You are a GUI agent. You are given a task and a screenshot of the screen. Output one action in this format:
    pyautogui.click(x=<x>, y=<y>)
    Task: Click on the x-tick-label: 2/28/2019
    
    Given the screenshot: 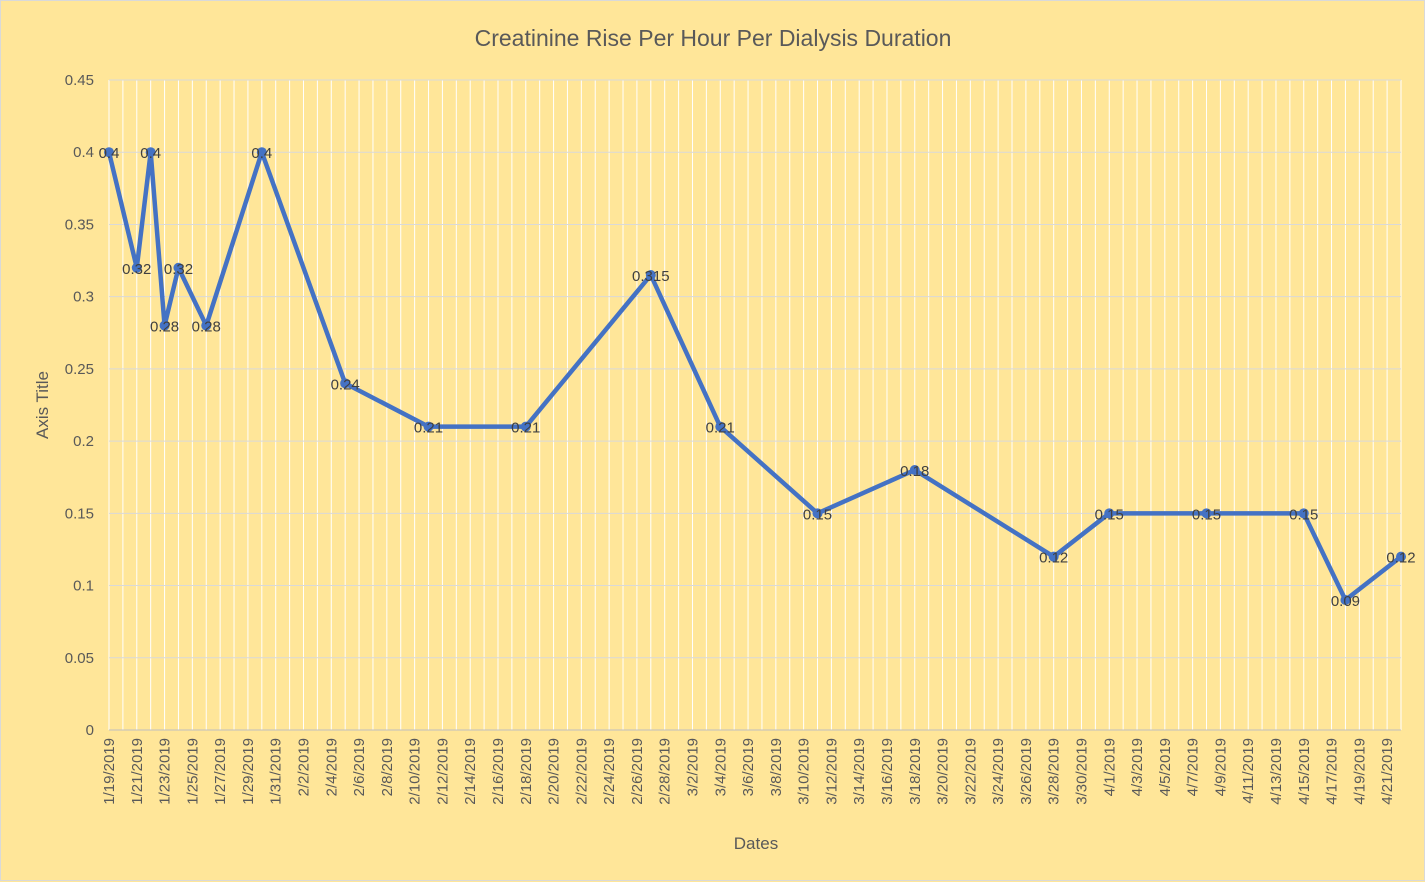 What is the action you would take?
    pyautogui.click(x=665, y=771)
    